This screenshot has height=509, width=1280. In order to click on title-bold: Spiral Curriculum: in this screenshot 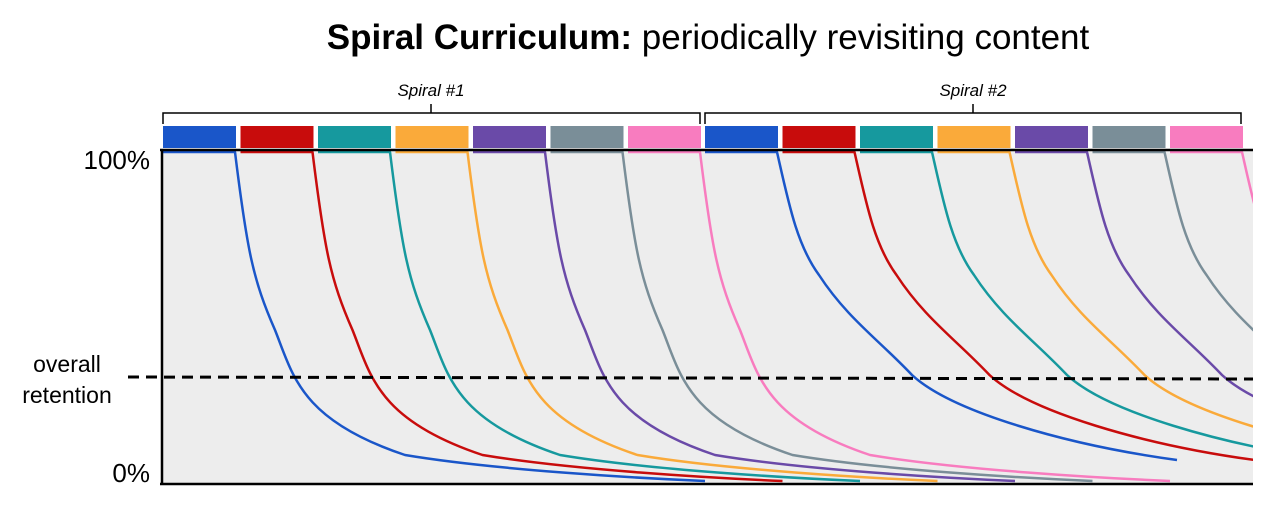, I will do `click(479, 37)`.